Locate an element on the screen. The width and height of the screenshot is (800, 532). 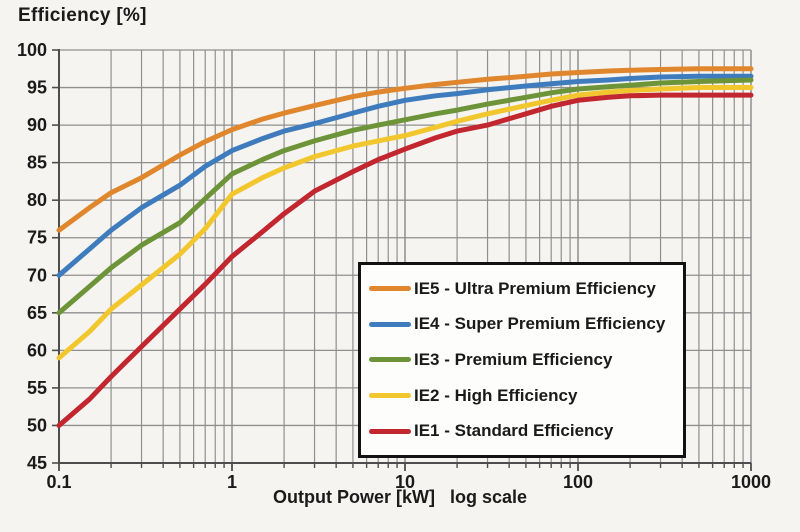
legend-item-ie5: IE5 - Ultra Premium Efficiency is located at coordinates (522, 289).